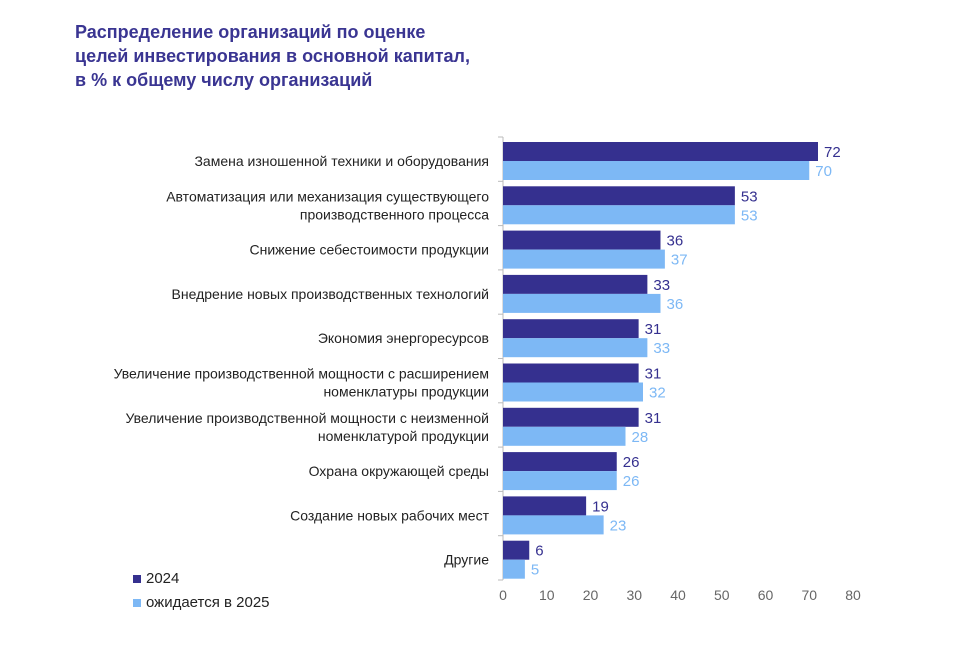 The width and height of the screenshot is (957, 653). Describe the element at coordinates (679, 260) in the screenshot. I see `data-label: 37` at that location.